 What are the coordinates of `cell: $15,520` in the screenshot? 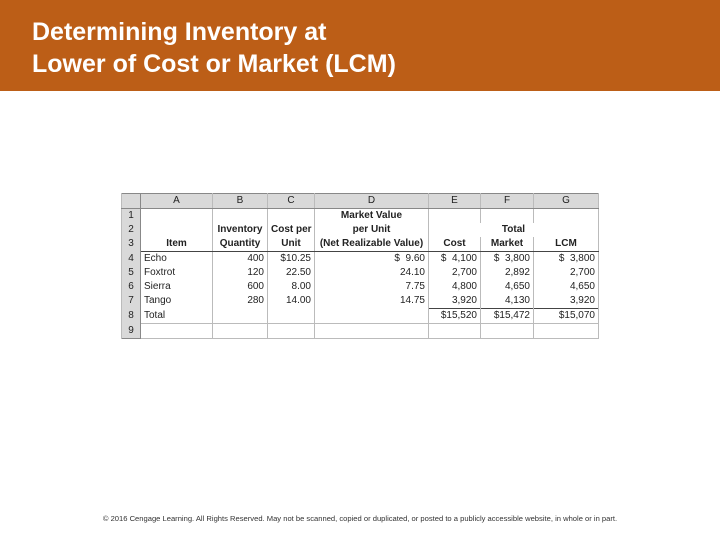 It's located at (454, 316).